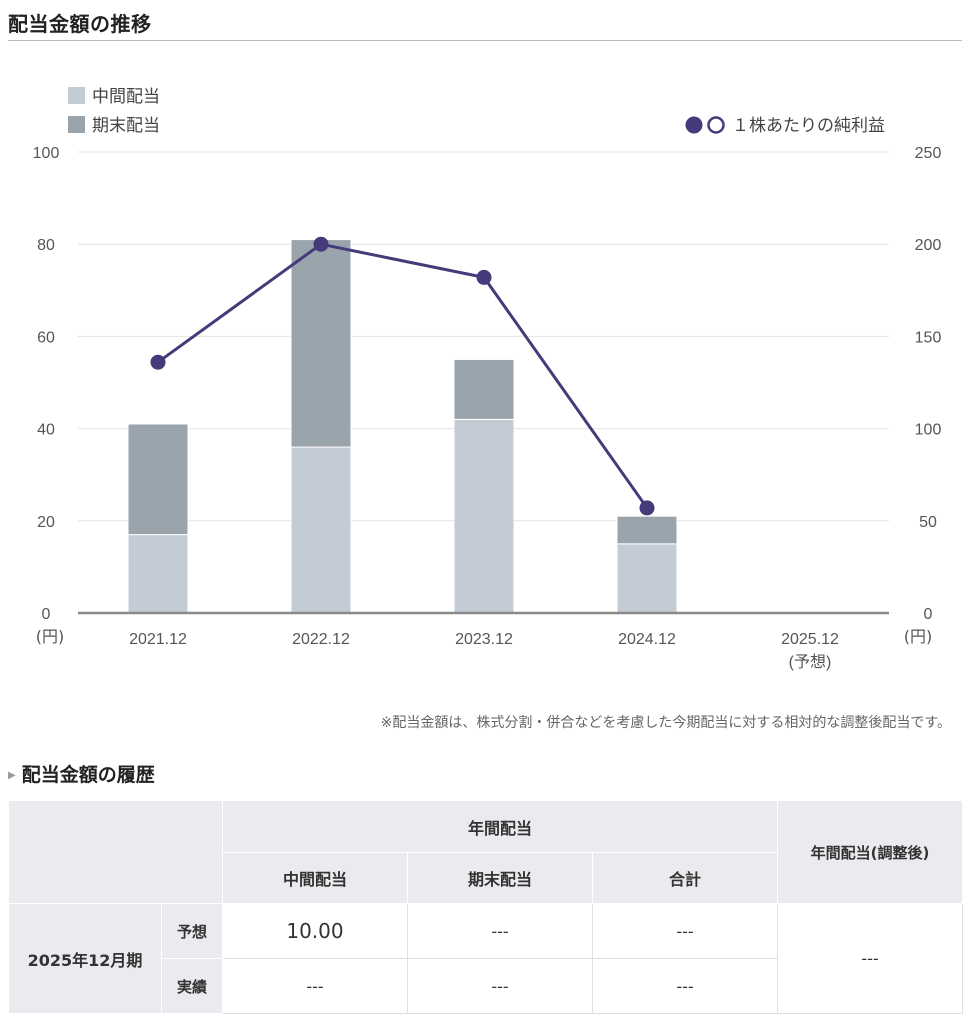  I want to click on legend-eps-filled-icon, so click(694, 125).